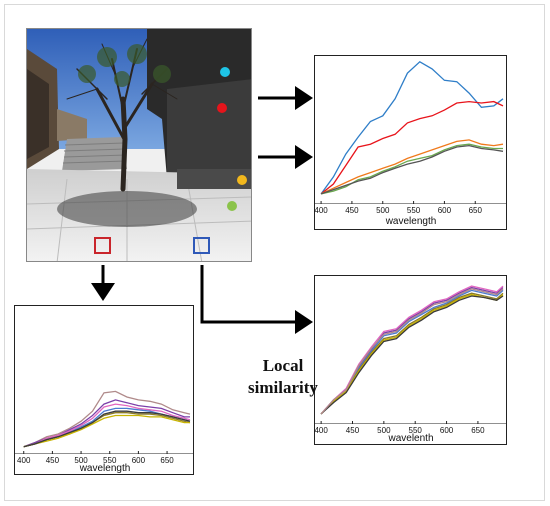 The height and width of the screenshot is (506, 550). I want to click on spectrum-plot-top-right: 400 450 500 550 600 650 wavelength, so click(410, 142).